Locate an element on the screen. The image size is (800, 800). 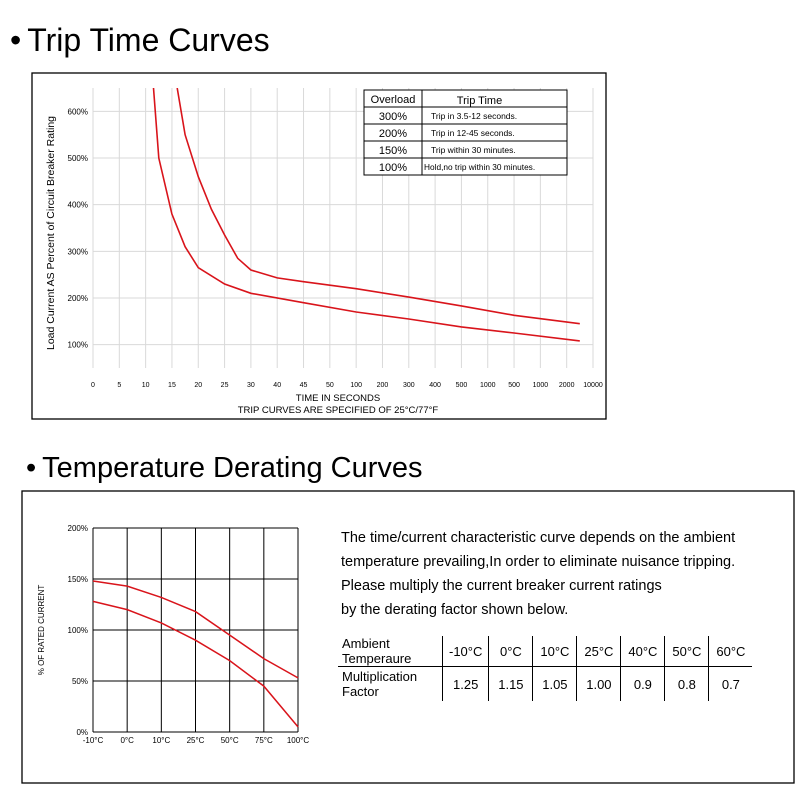
label-line: Multiplication is located at coordinates (380, 676).